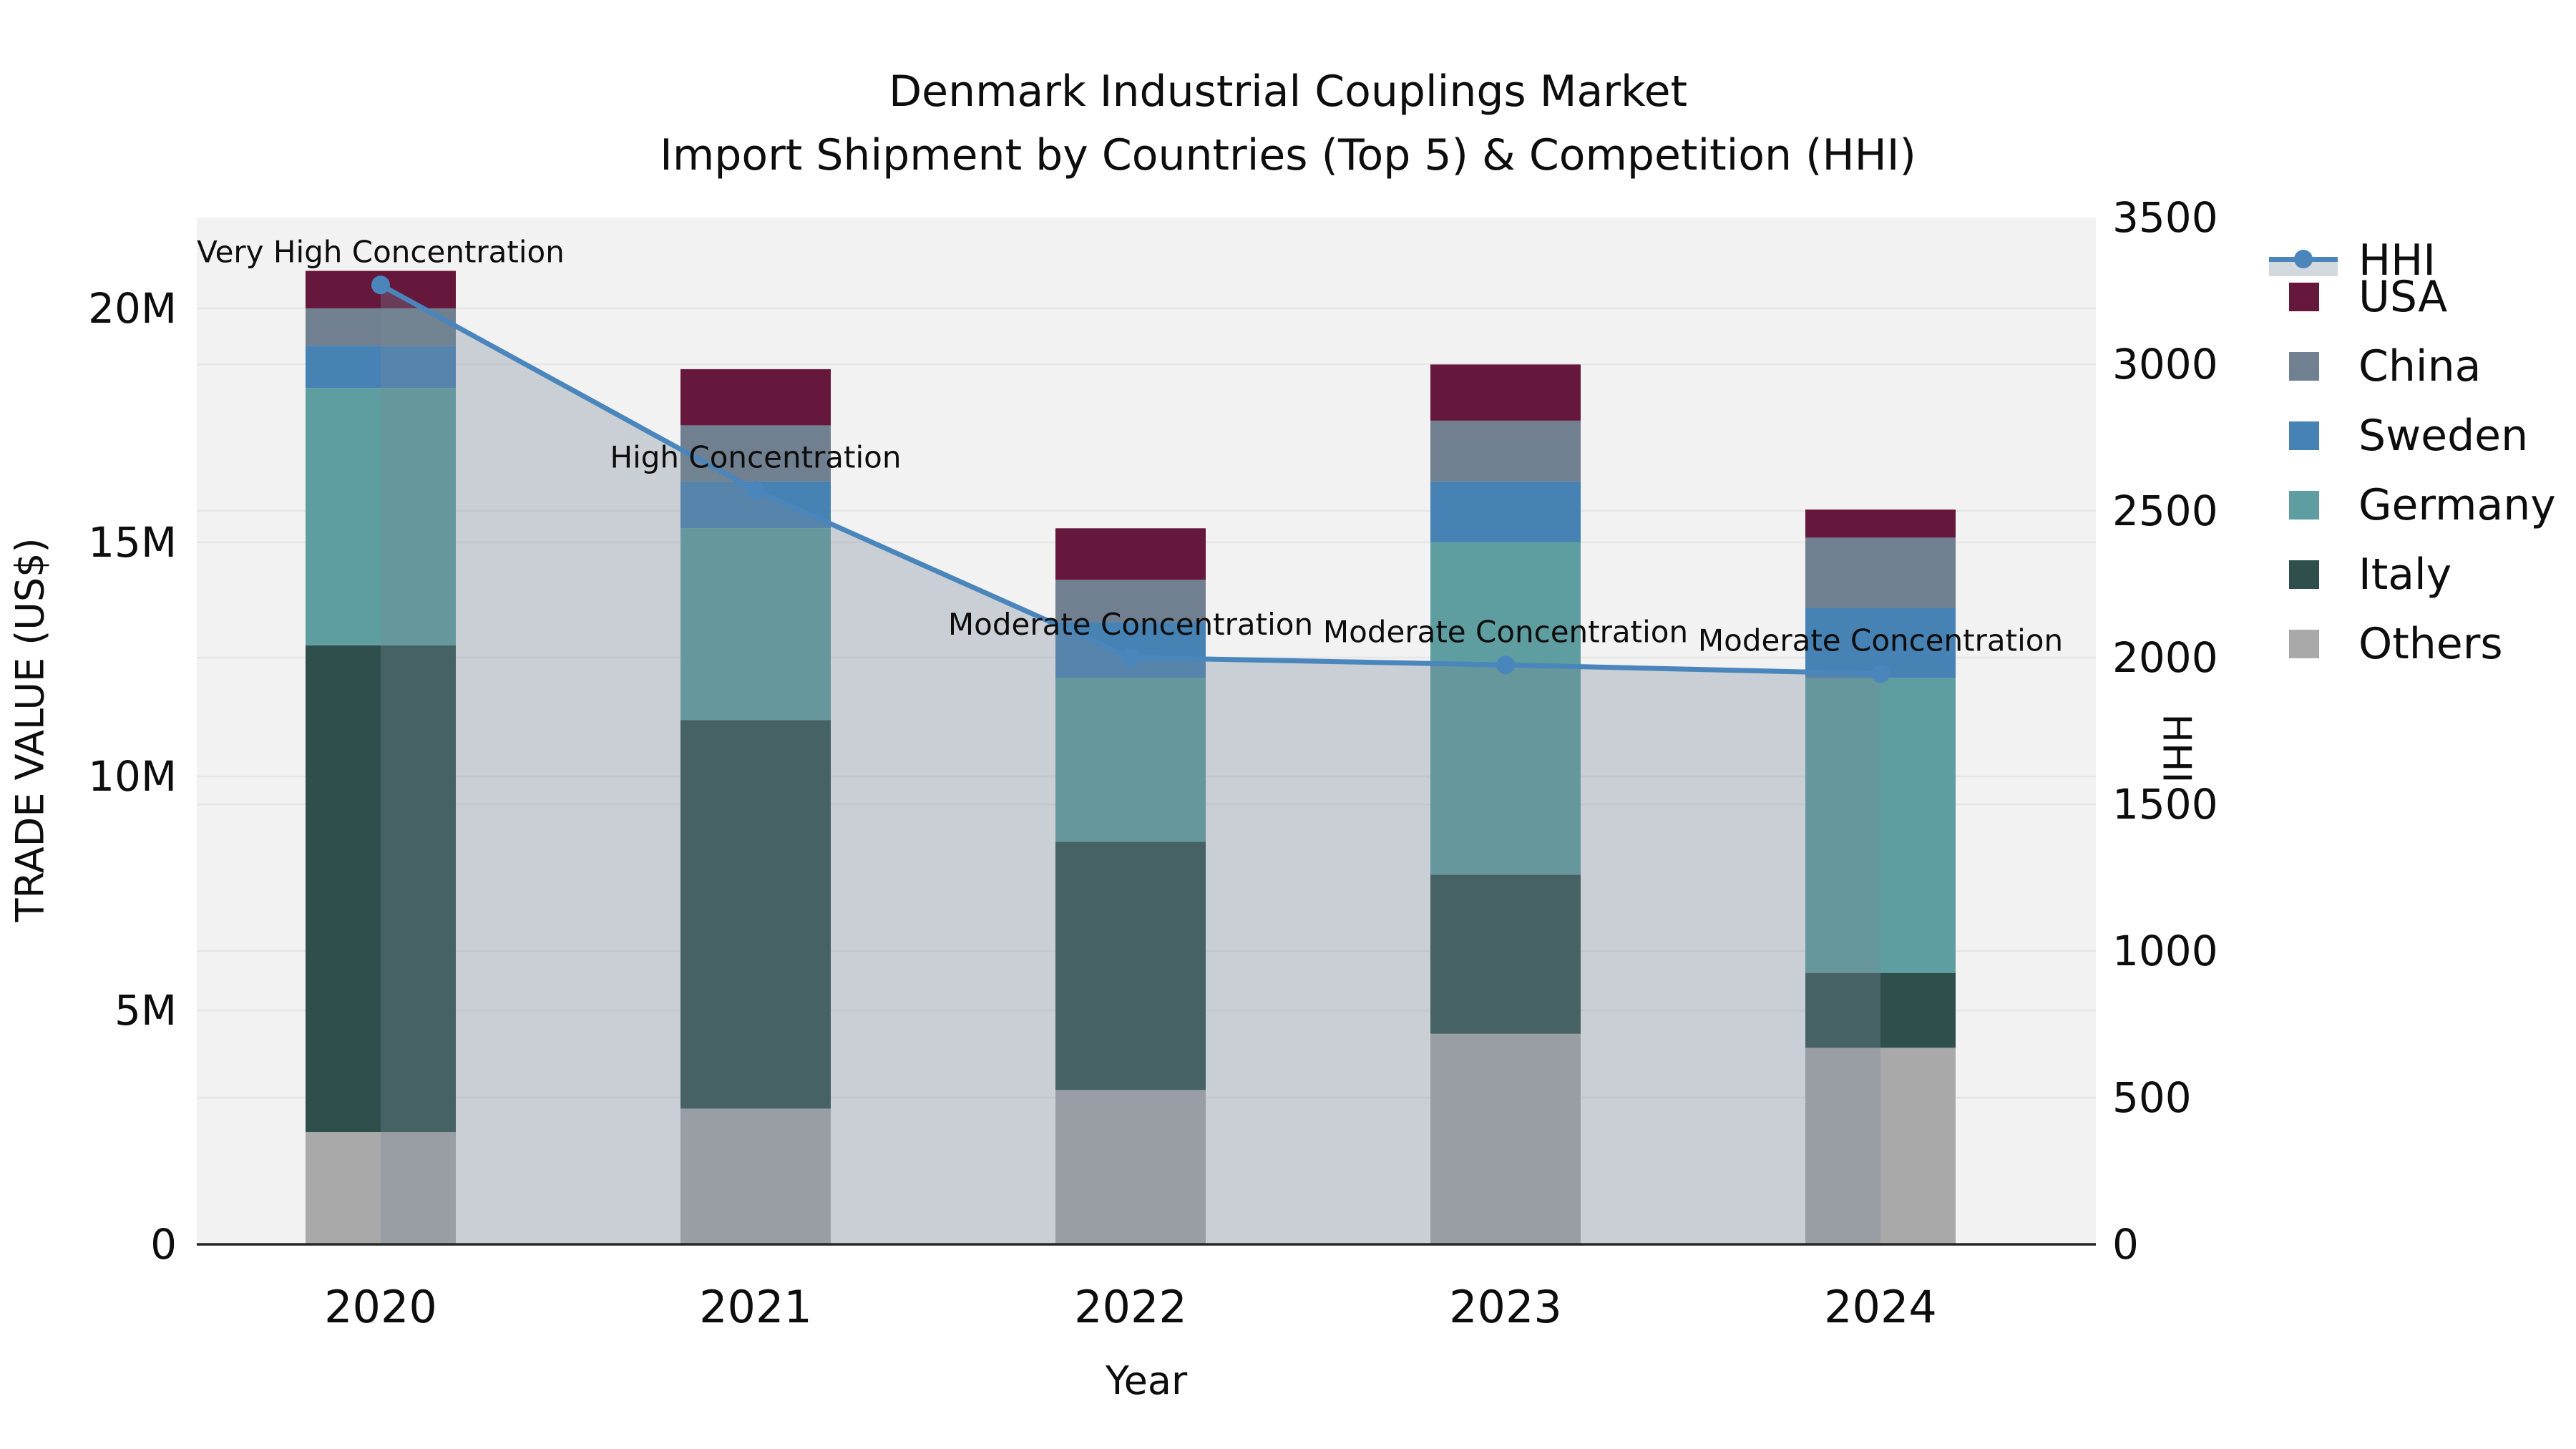 This screenshot has width=2576, height=1449. What do you see at coordinates (132, 776) in the screenshot?
I see `y-left-tick-10M: 10M` at bounding box center [132, 776].